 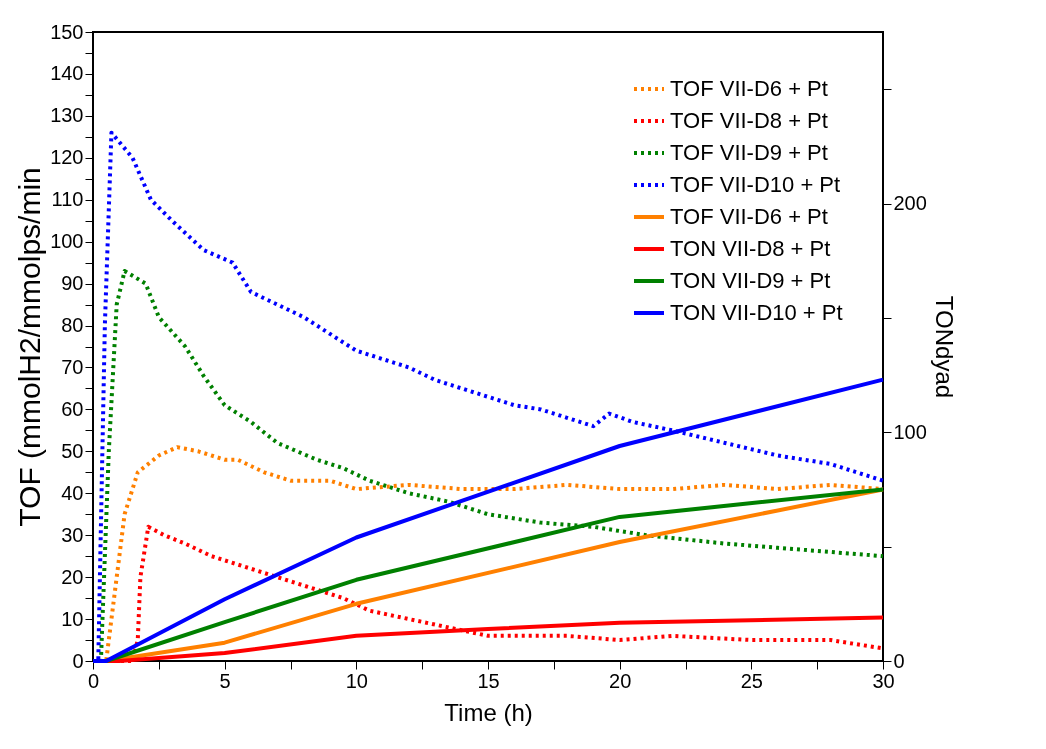 I want to click on legend-label: TOF VII-D9 + Pt, so click(x=749, y=152).